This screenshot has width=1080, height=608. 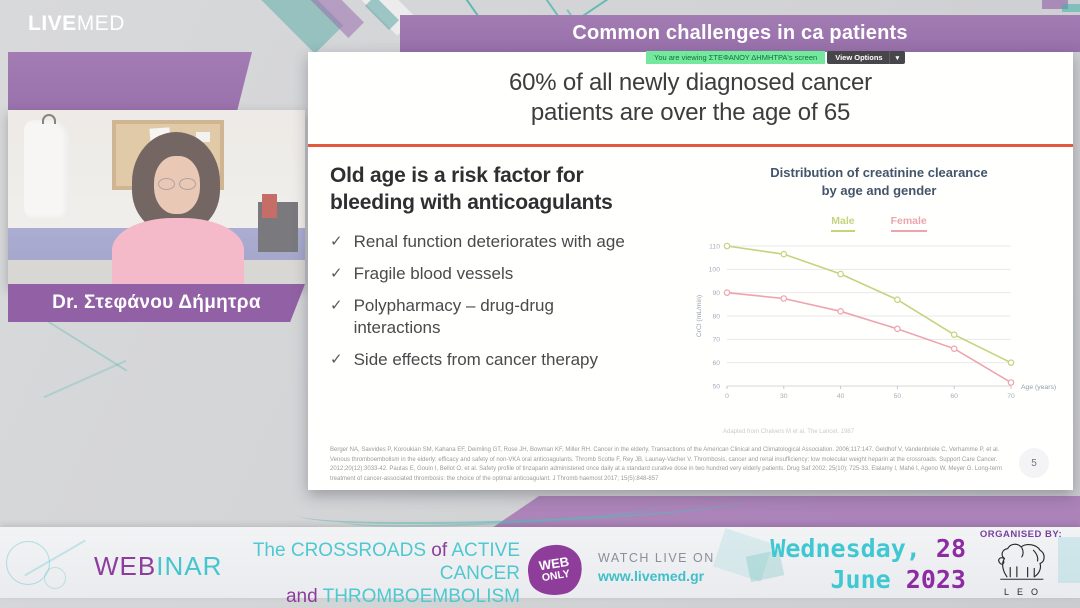 I want to click on web-only-badge: WEB ONLY, so click(x=555, y=570).